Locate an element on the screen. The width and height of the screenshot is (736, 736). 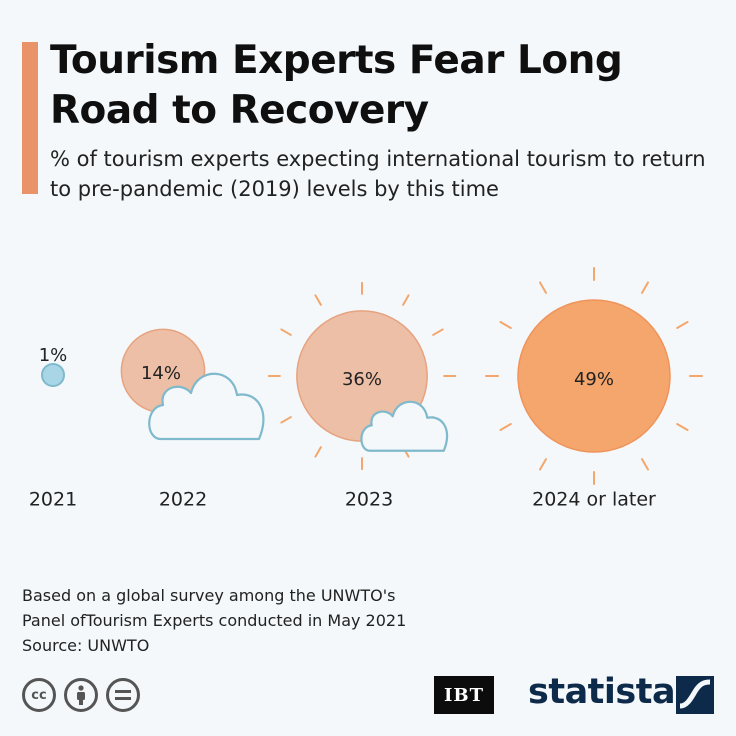
category-label-3: 2024 or later is located at coordinates (594, 500).